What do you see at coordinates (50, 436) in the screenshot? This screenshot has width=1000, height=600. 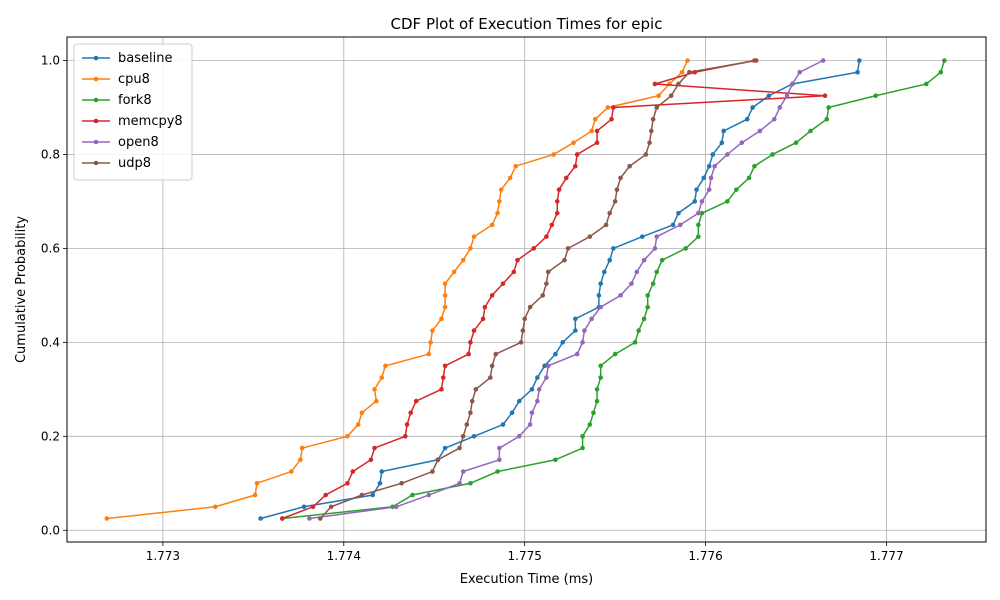 I see `y-tick-label: 0.2` at bounding box center [50, 436].